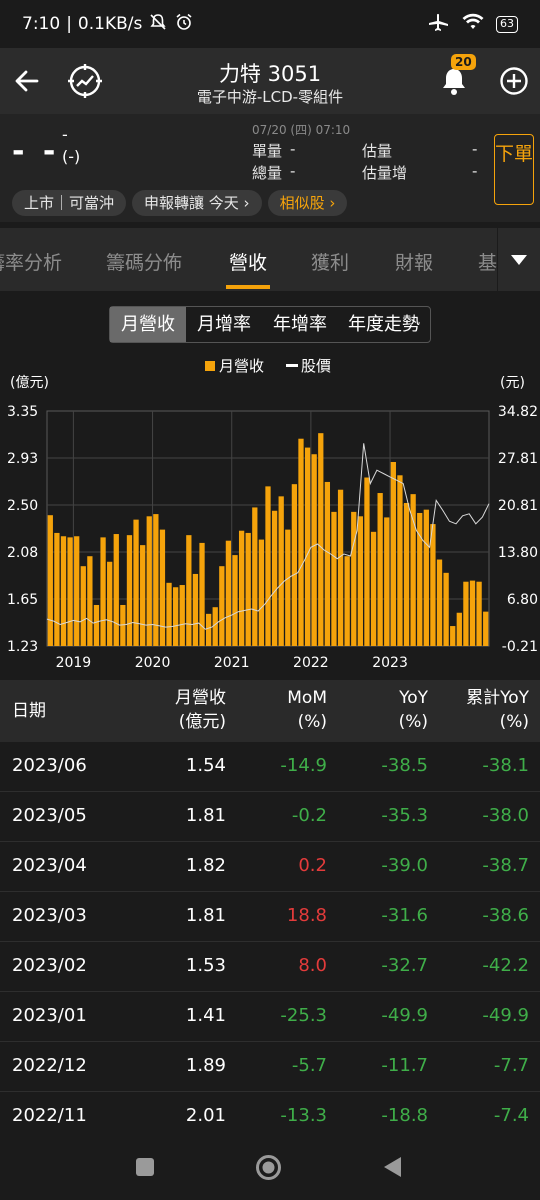  I want to click on home-icon, so click(268, 1167).